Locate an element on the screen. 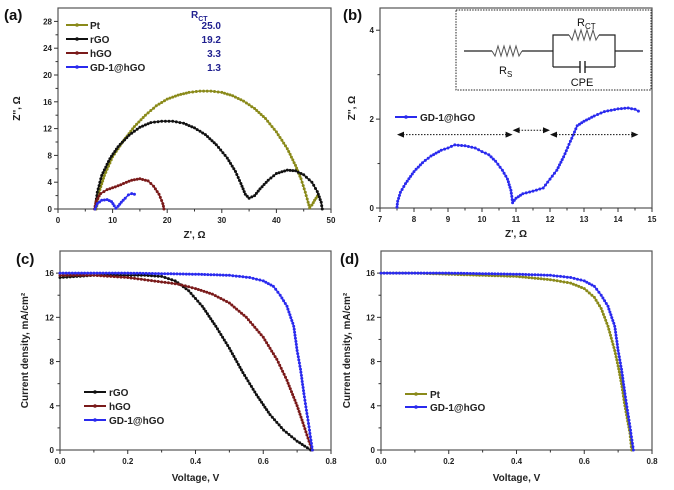 The height and width of the screenshot is (490, 674). arrow-head-right is located at coordinates (546, 130).